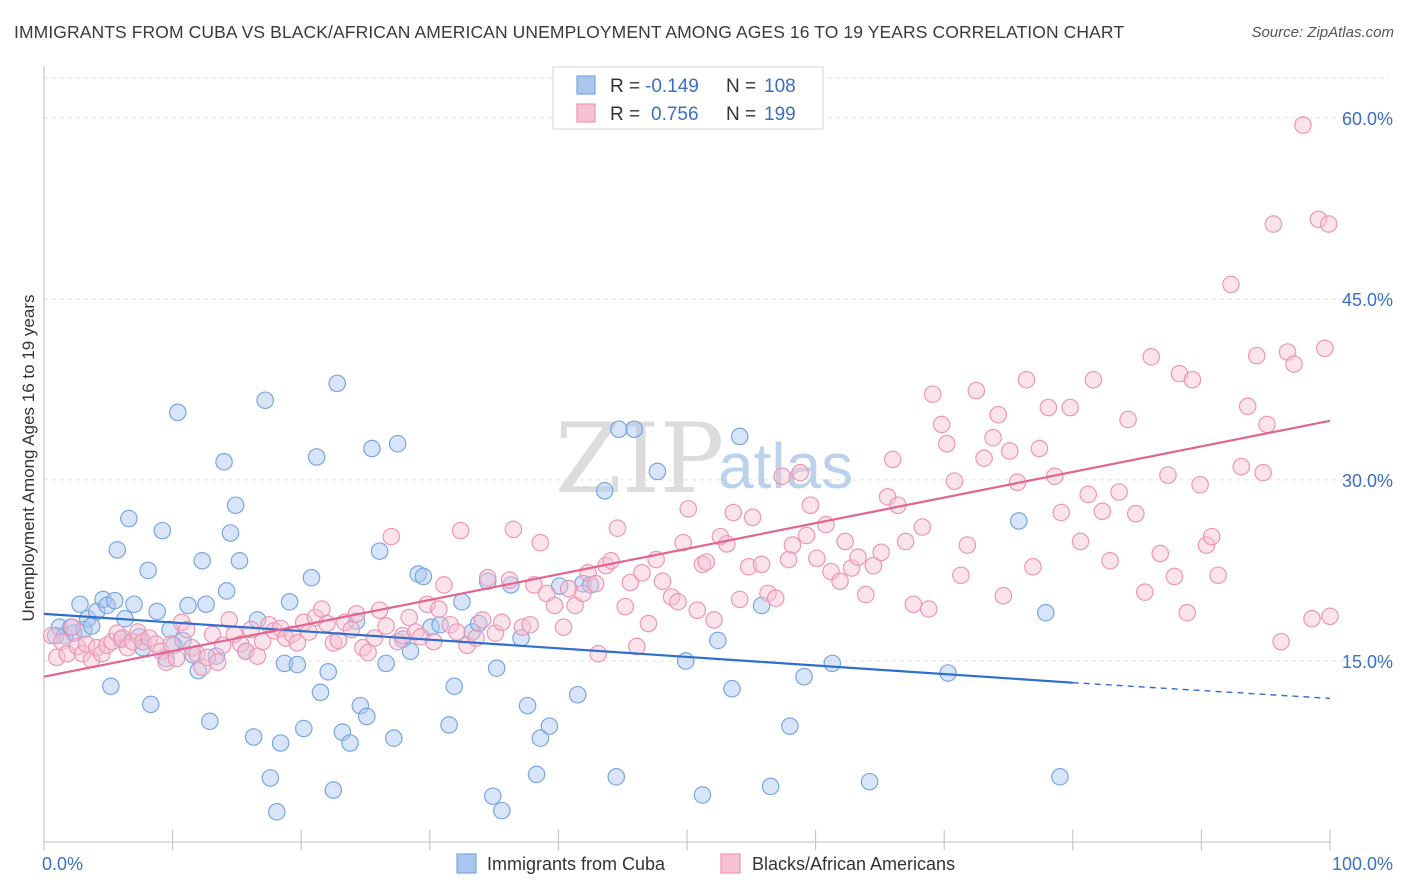  I want to click on x-tick-label: 0.0%, so click(62, 864).